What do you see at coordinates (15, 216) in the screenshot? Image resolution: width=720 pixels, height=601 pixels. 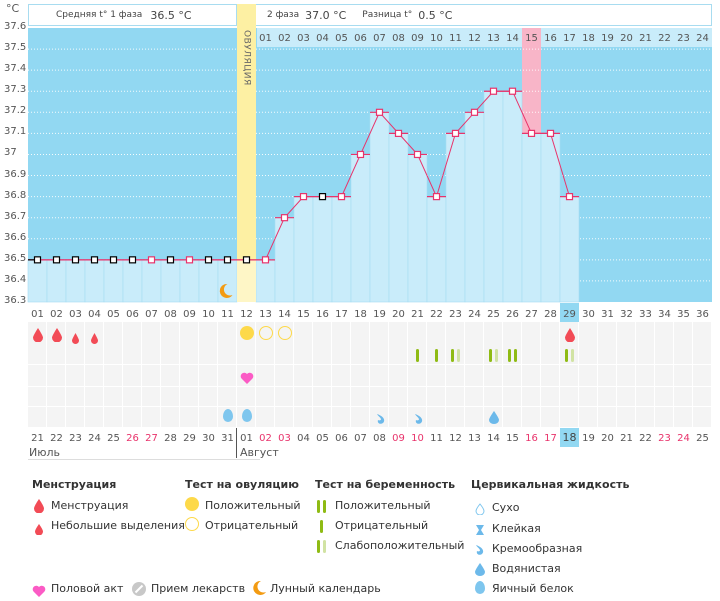 I see `y-tick-label: 36.7` at bounding box center [15, 216].